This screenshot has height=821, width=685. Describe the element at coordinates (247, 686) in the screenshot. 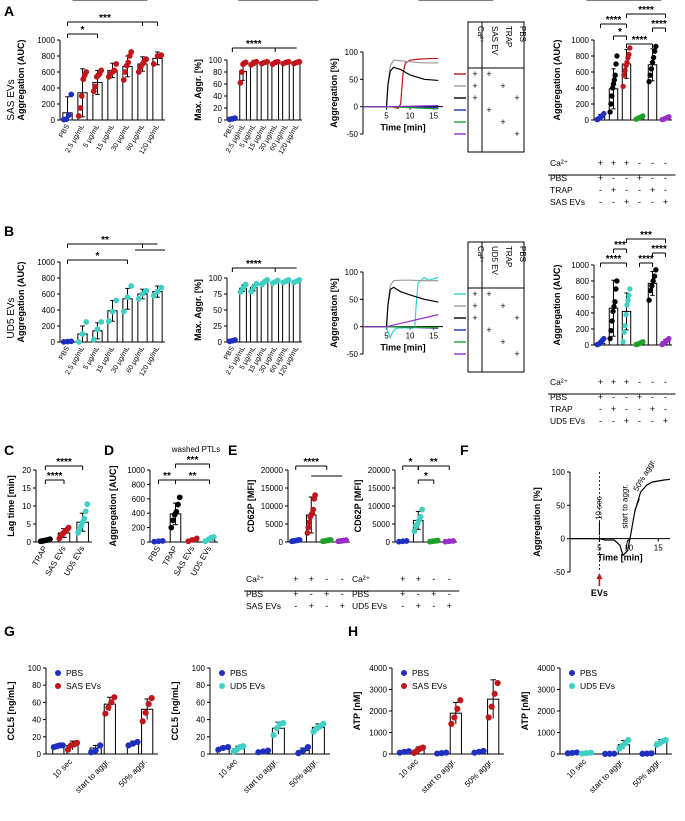

I see `legend-label: UD5 EVs` at that location.